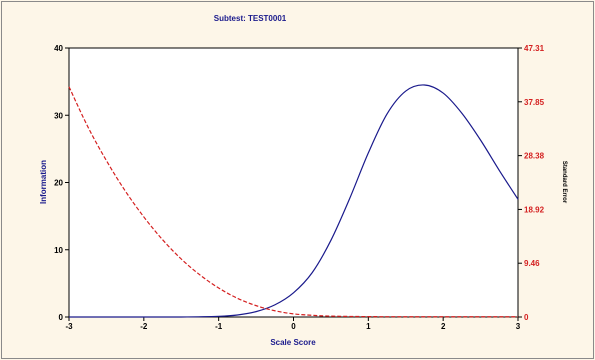  Describe the element at coordinates (69, 326) in the screenshot. I see `x-tick-label: -3` at that location.